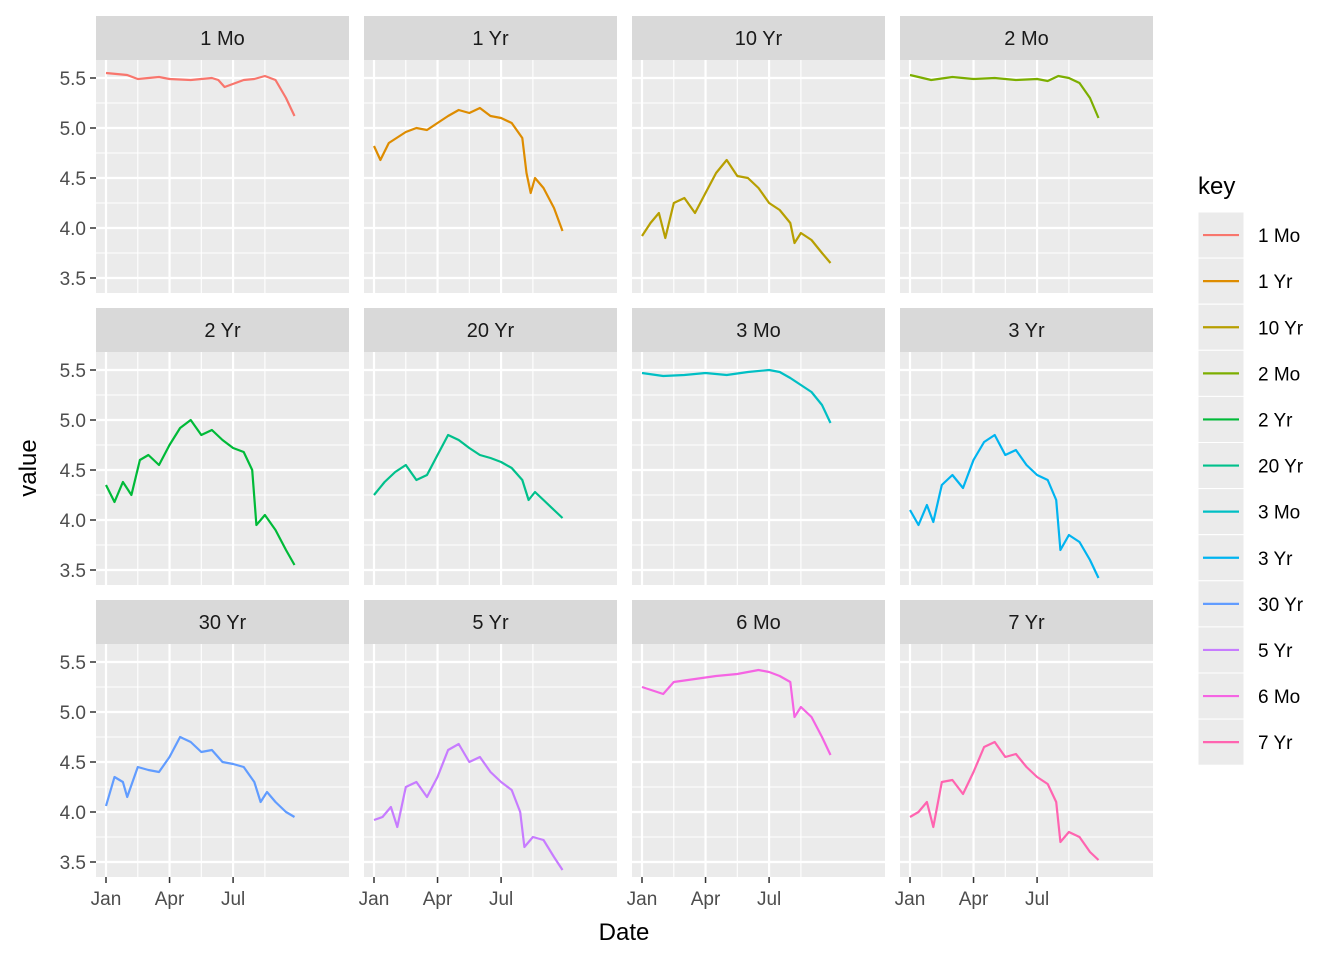  I want to click on facet-panel: 3 Yr, so click(1026, 446).